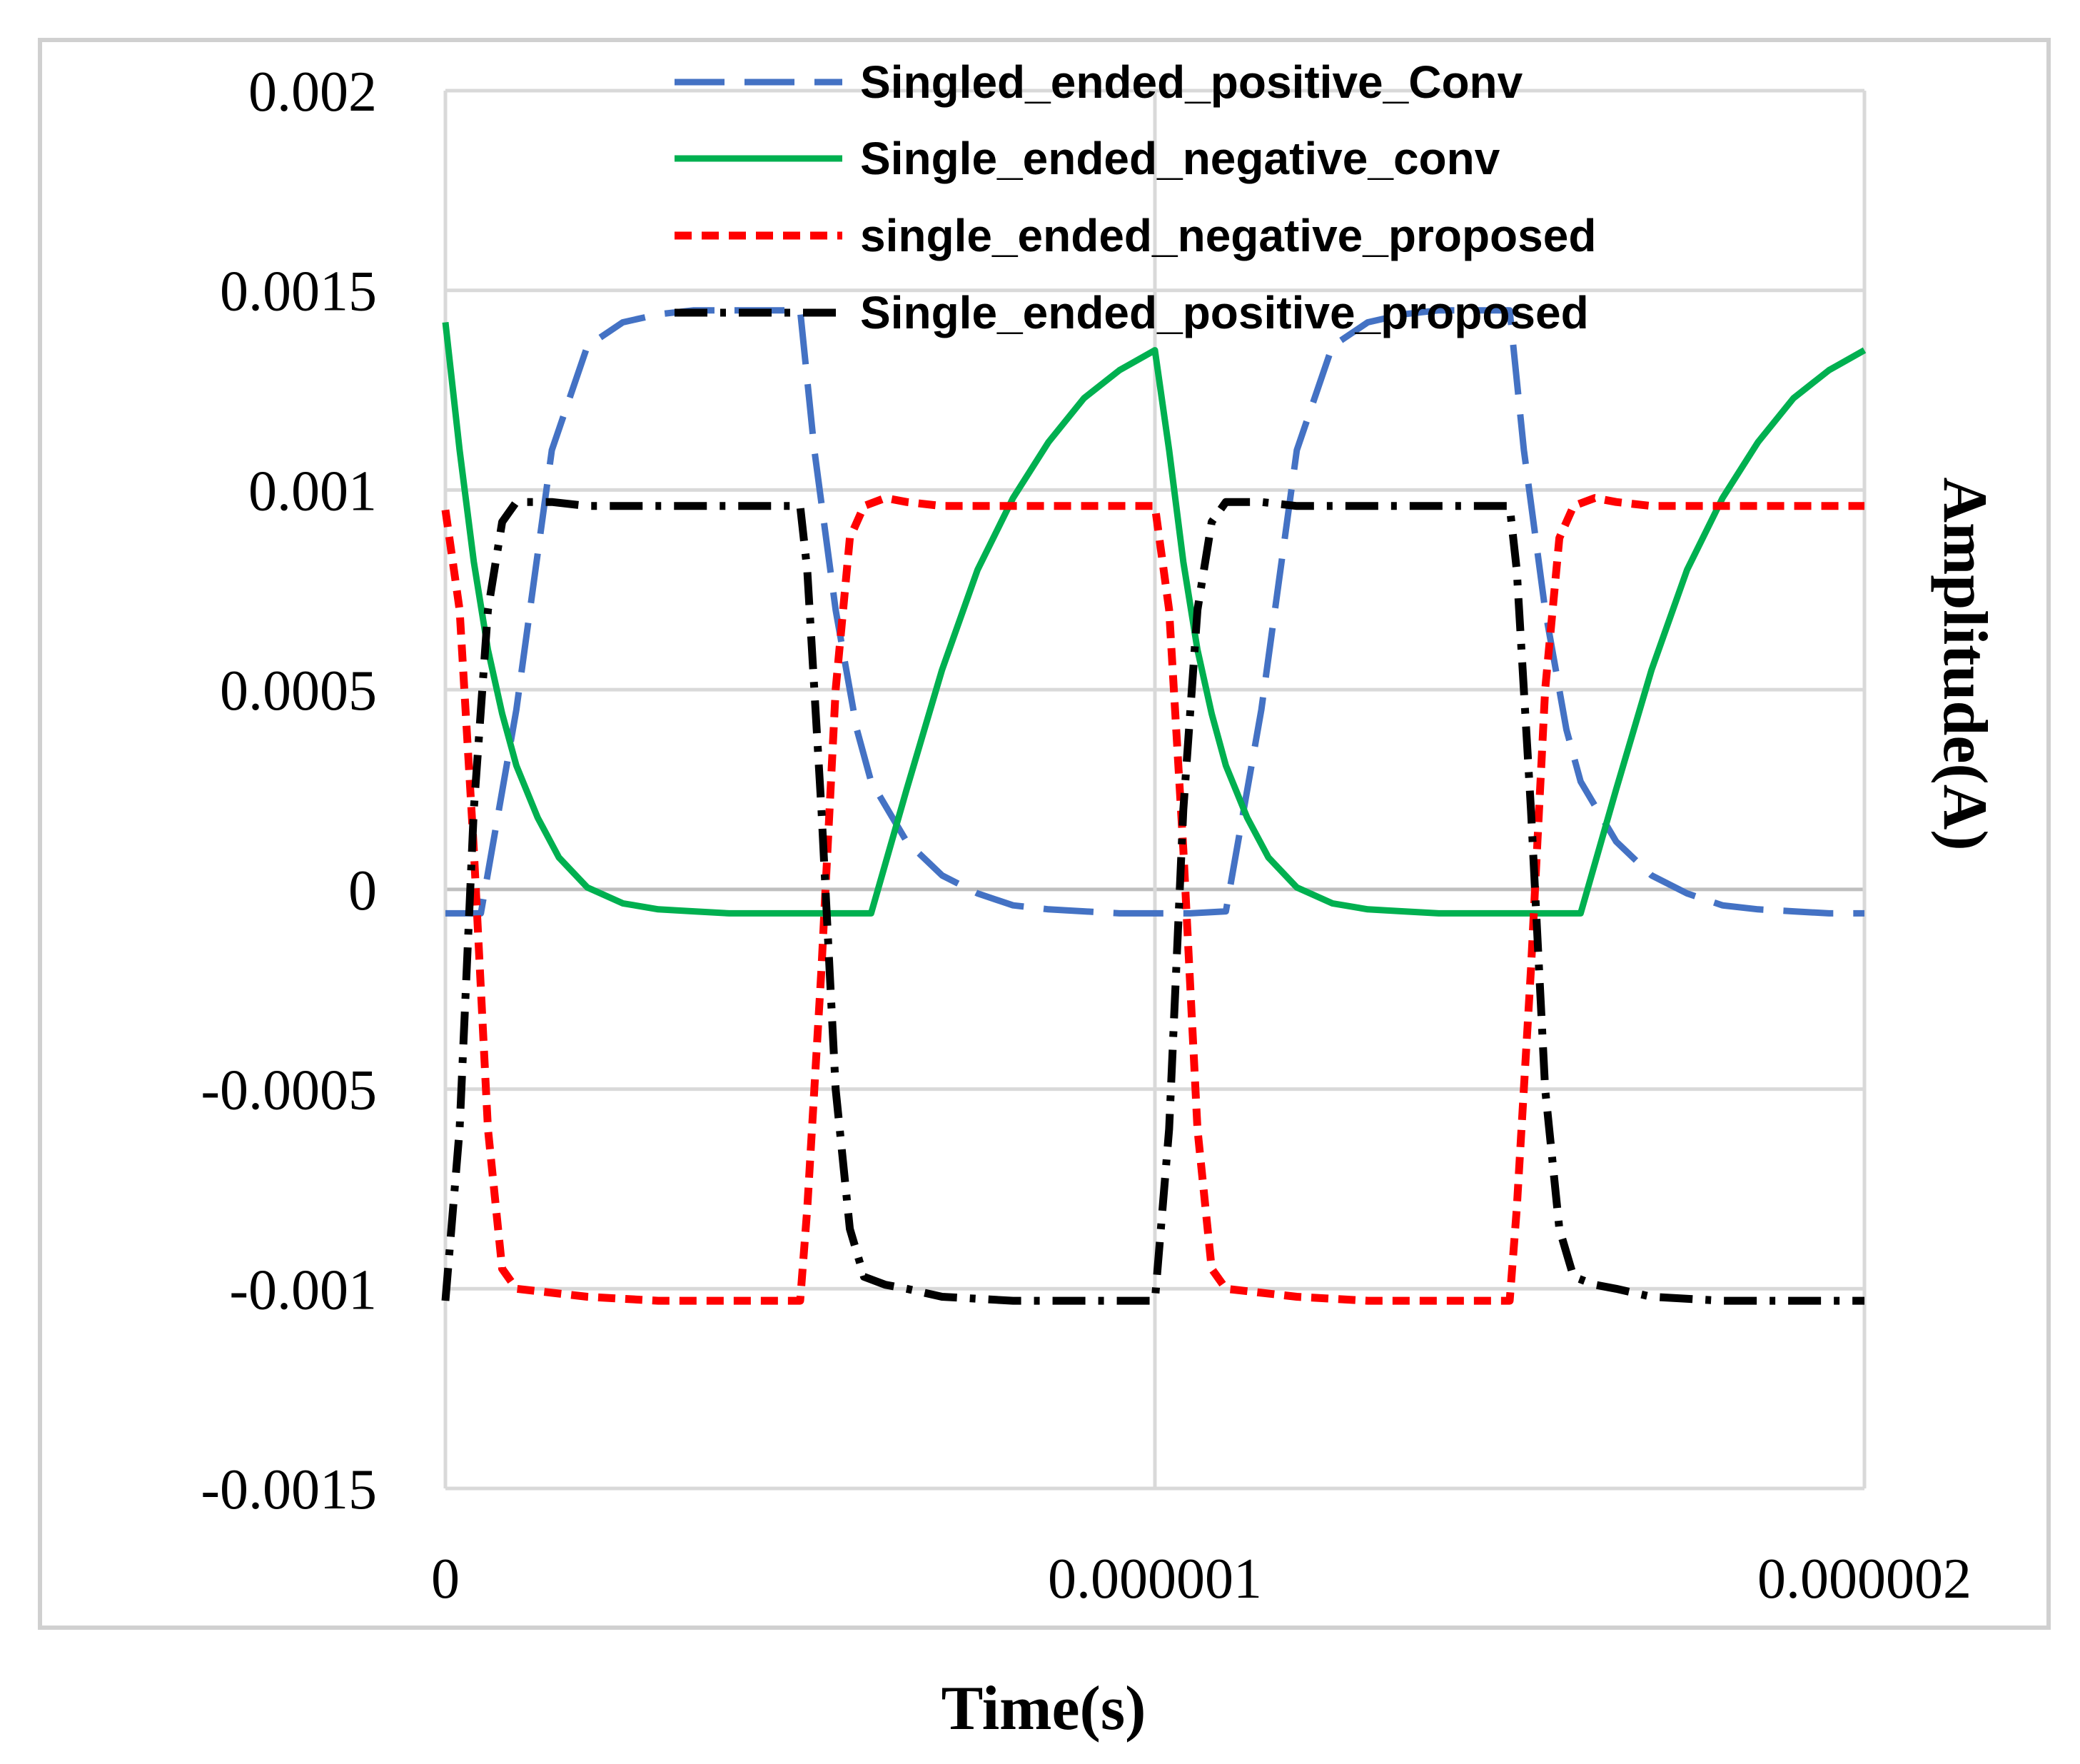 The width and height of the screenshot is (2080, 1764). What do you see at coordinates (1191, 82) in the screenshot?
I see `legend-label-1: Singled_ended_positive_Conv` at bounding box center [1191, 82].